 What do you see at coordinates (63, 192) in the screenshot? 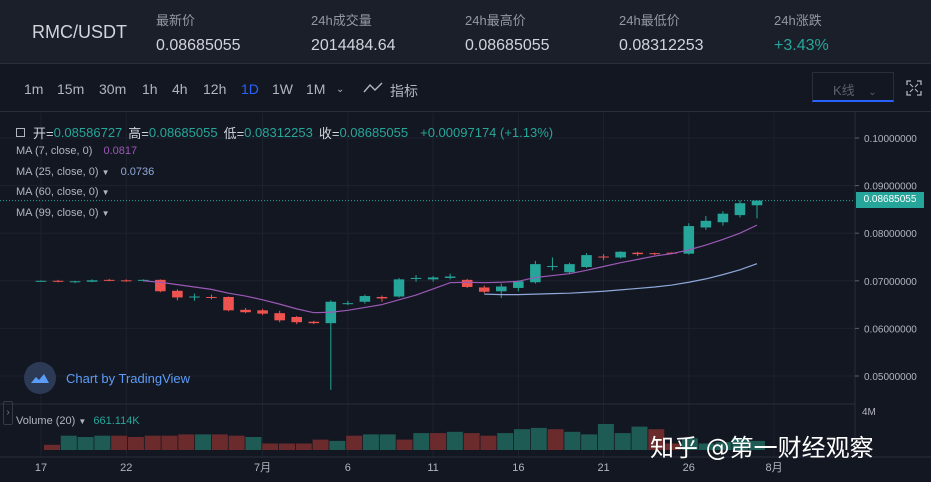
I see `ma60-legend: MA (60, close, 0) ▼` at bounding box center [63, 192].